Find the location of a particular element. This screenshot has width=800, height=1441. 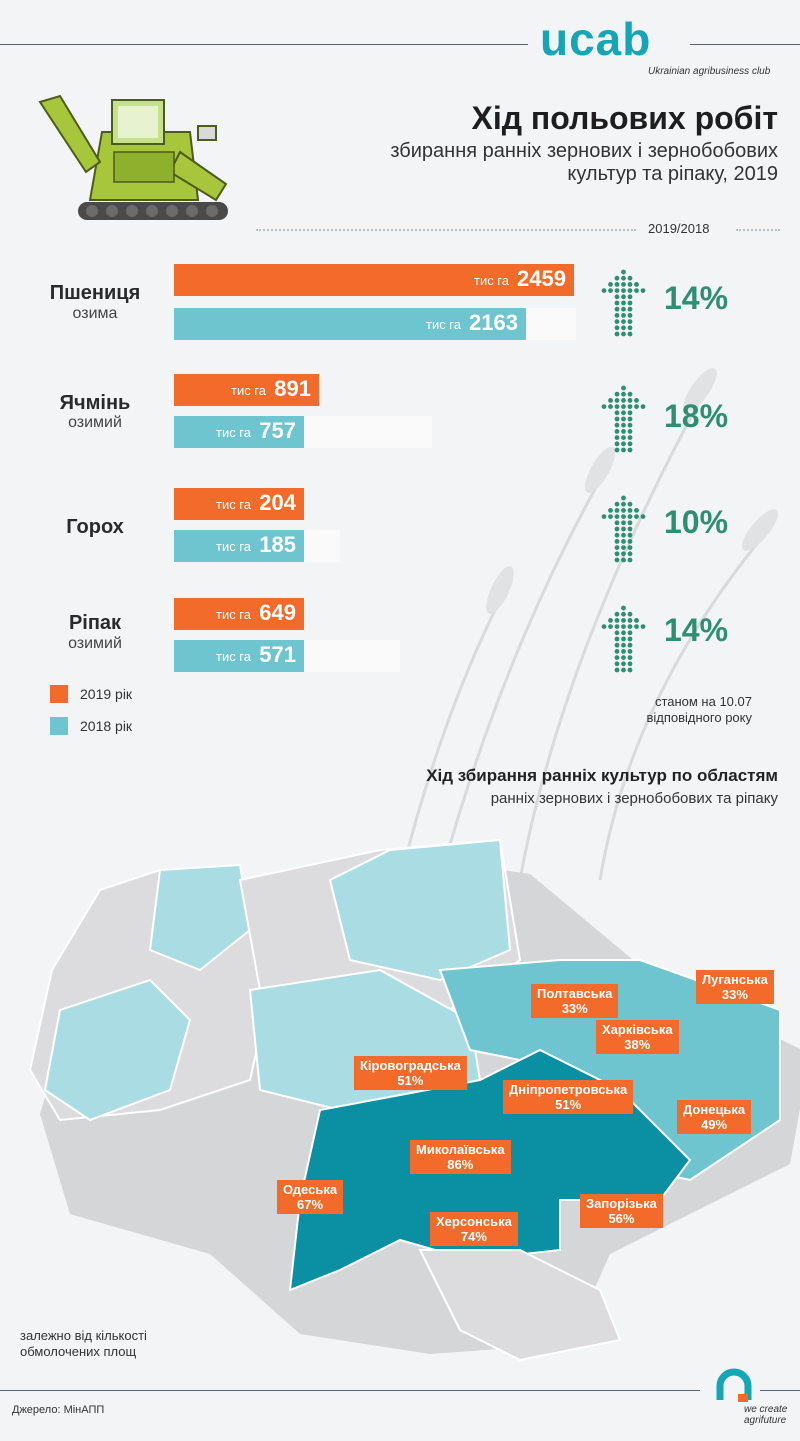

footer-rule-left is located at coordinates (350, 1390).